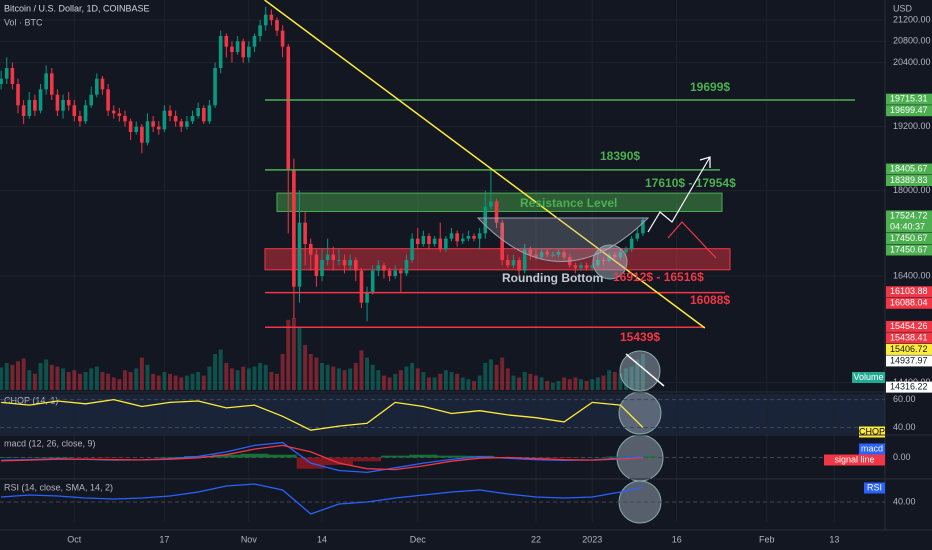 This screenshot has height=550, width=932. What do you see at coordinates (710, 87) in the screenshot?
I see `level-label: 19699$` at bounding box center [710, 87].